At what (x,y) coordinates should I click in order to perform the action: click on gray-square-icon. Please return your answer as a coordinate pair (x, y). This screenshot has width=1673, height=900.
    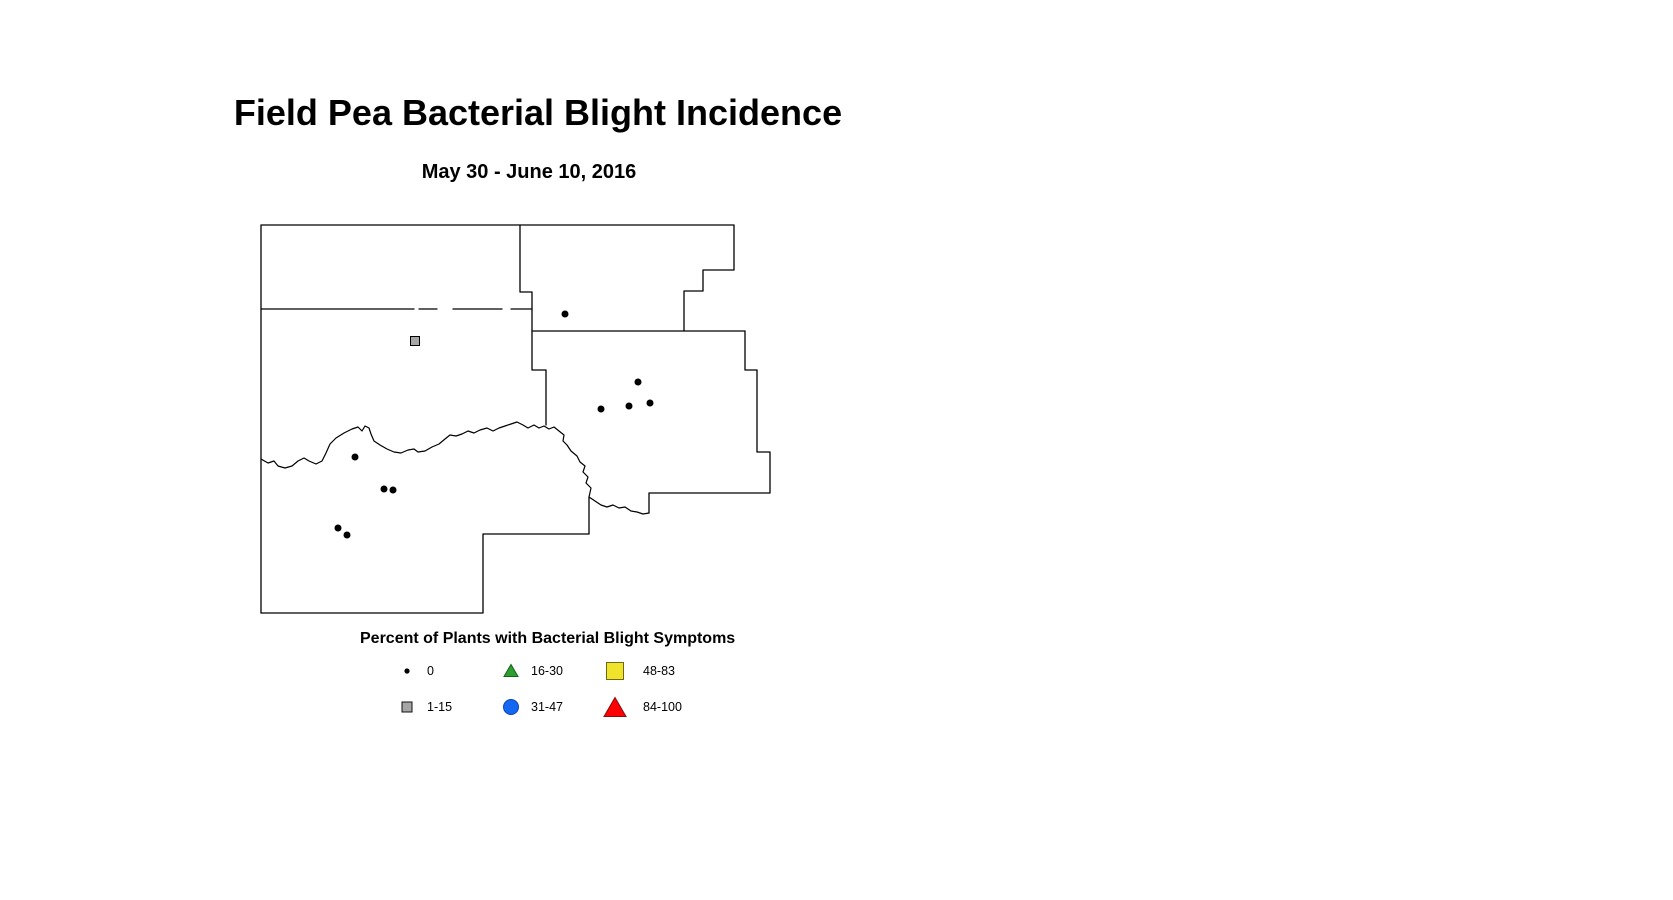
    Looking at the image, I should click on (407, 707).